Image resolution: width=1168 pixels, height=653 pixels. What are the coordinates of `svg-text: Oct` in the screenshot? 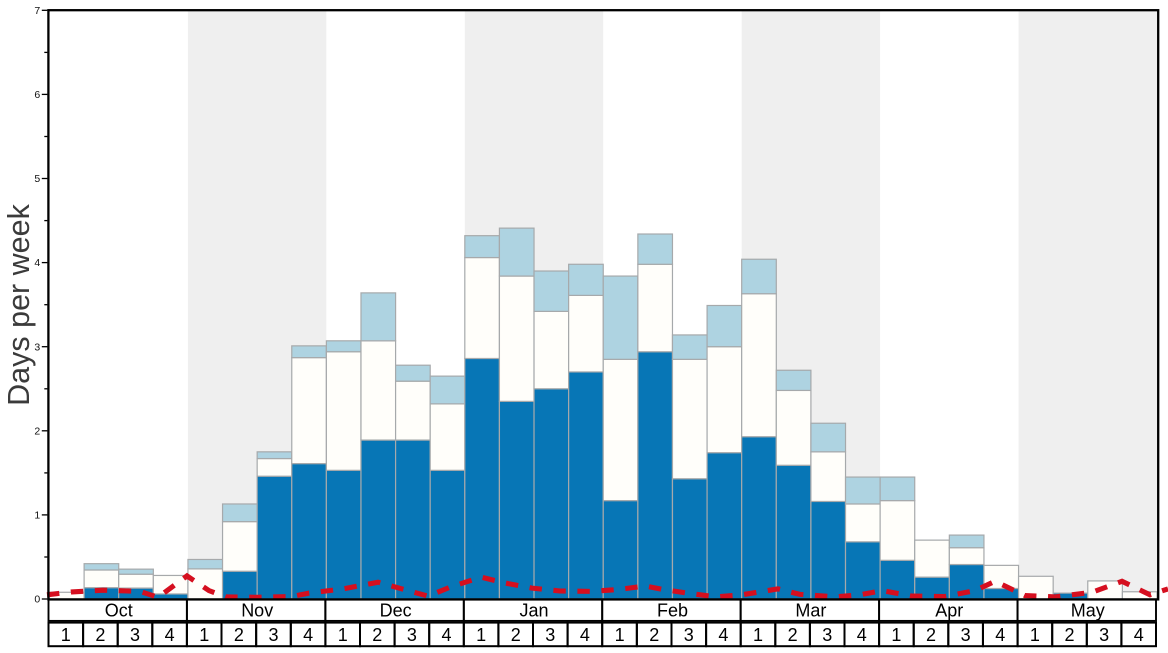 It's located at (119, 611).